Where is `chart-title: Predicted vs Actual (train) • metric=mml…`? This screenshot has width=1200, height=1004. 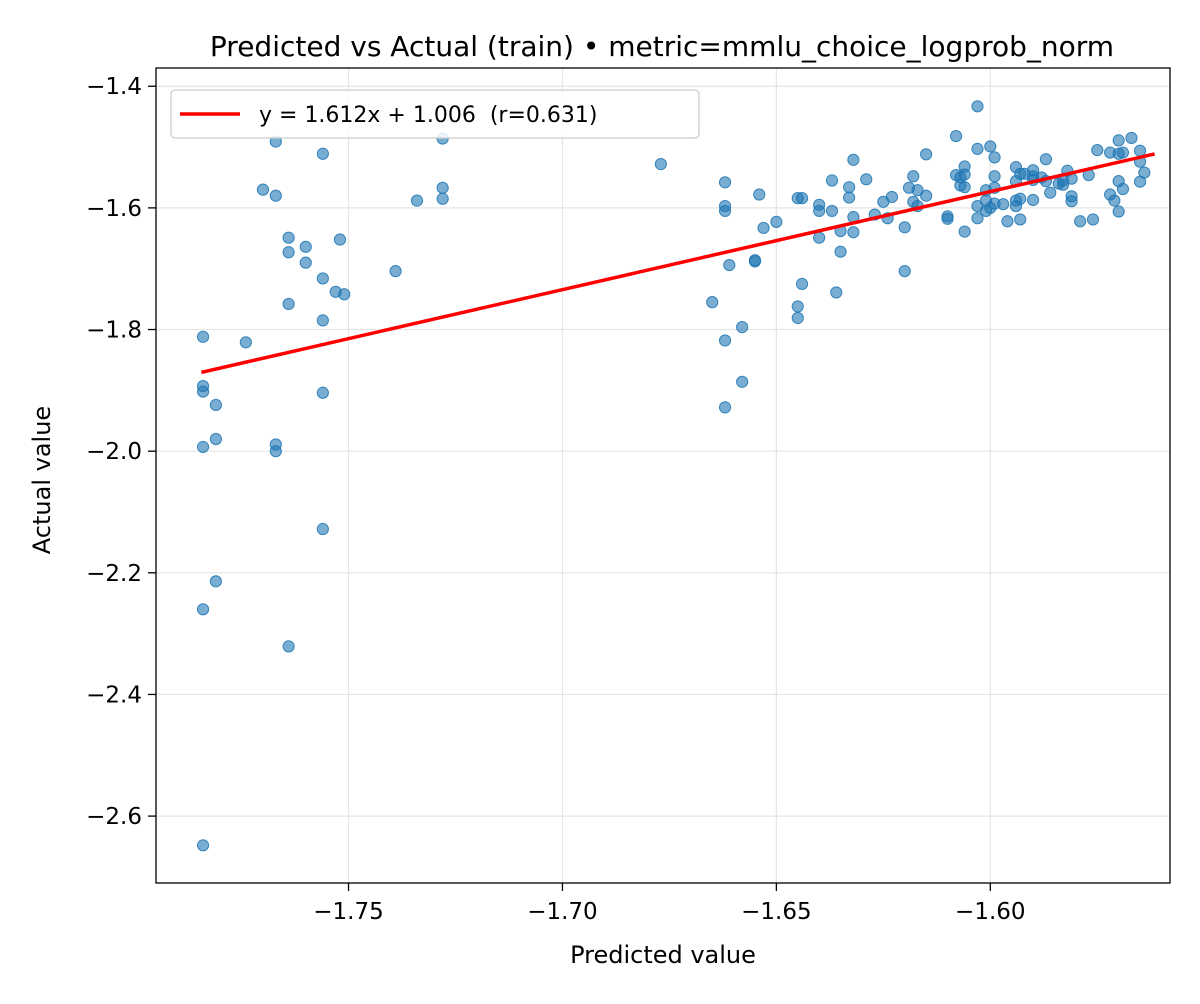 chart-title: Predicted vs Actual (train) • metric=mml… is located at coordinates (662, 46).